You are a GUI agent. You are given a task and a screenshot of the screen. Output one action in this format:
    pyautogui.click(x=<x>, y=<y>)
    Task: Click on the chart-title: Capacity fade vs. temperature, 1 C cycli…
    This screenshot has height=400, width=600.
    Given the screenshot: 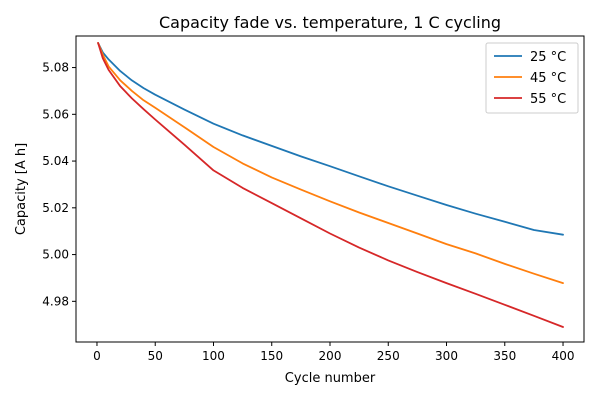 What is the action you would take?
    pyautogui.click(x=330, y=22)
    